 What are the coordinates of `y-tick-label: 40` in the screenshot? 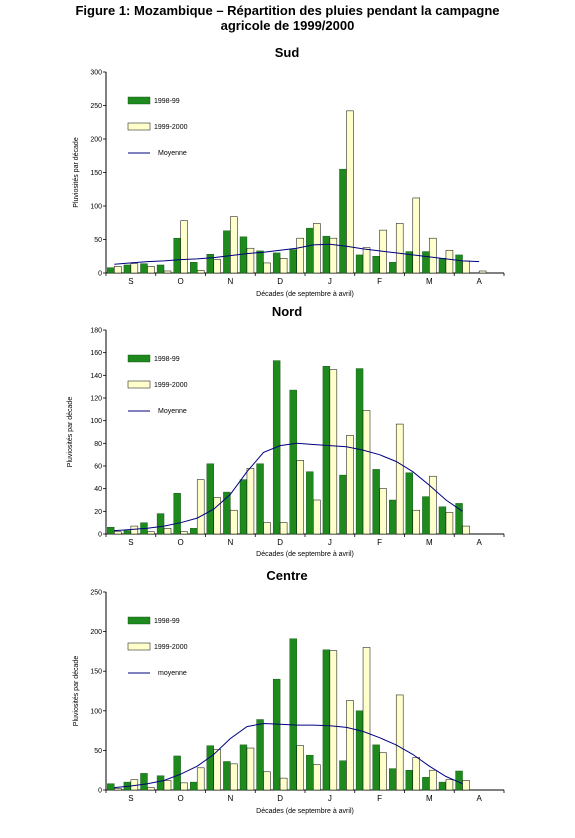 It's located at (98, 489).